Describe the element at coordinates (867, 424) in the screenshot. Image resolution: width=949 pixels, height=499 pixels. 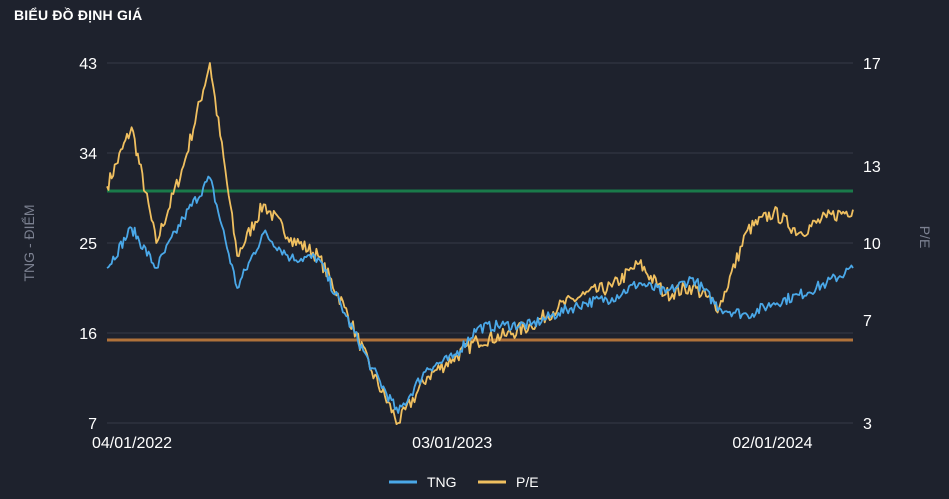
I see `y2-tick-label: 3` at that location.